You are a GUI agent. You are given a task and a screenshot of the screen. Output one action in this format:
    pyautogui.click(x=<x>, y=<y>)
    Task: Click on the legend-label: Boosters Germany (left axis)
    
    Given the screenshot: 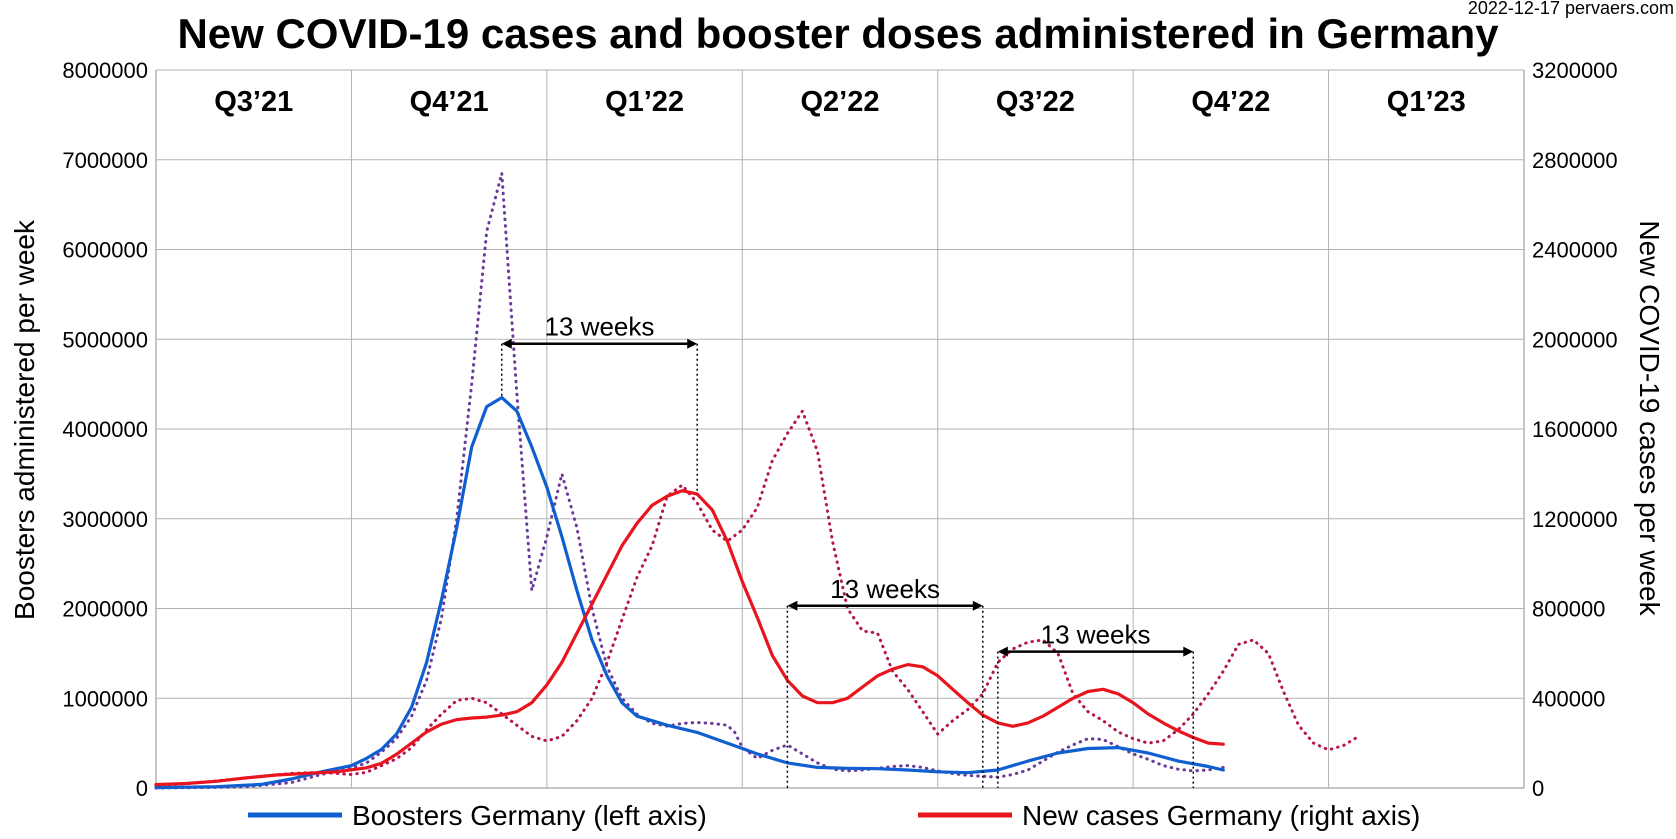 What is the action you would take?
    pyautogui.click(x=529, y=815)
    